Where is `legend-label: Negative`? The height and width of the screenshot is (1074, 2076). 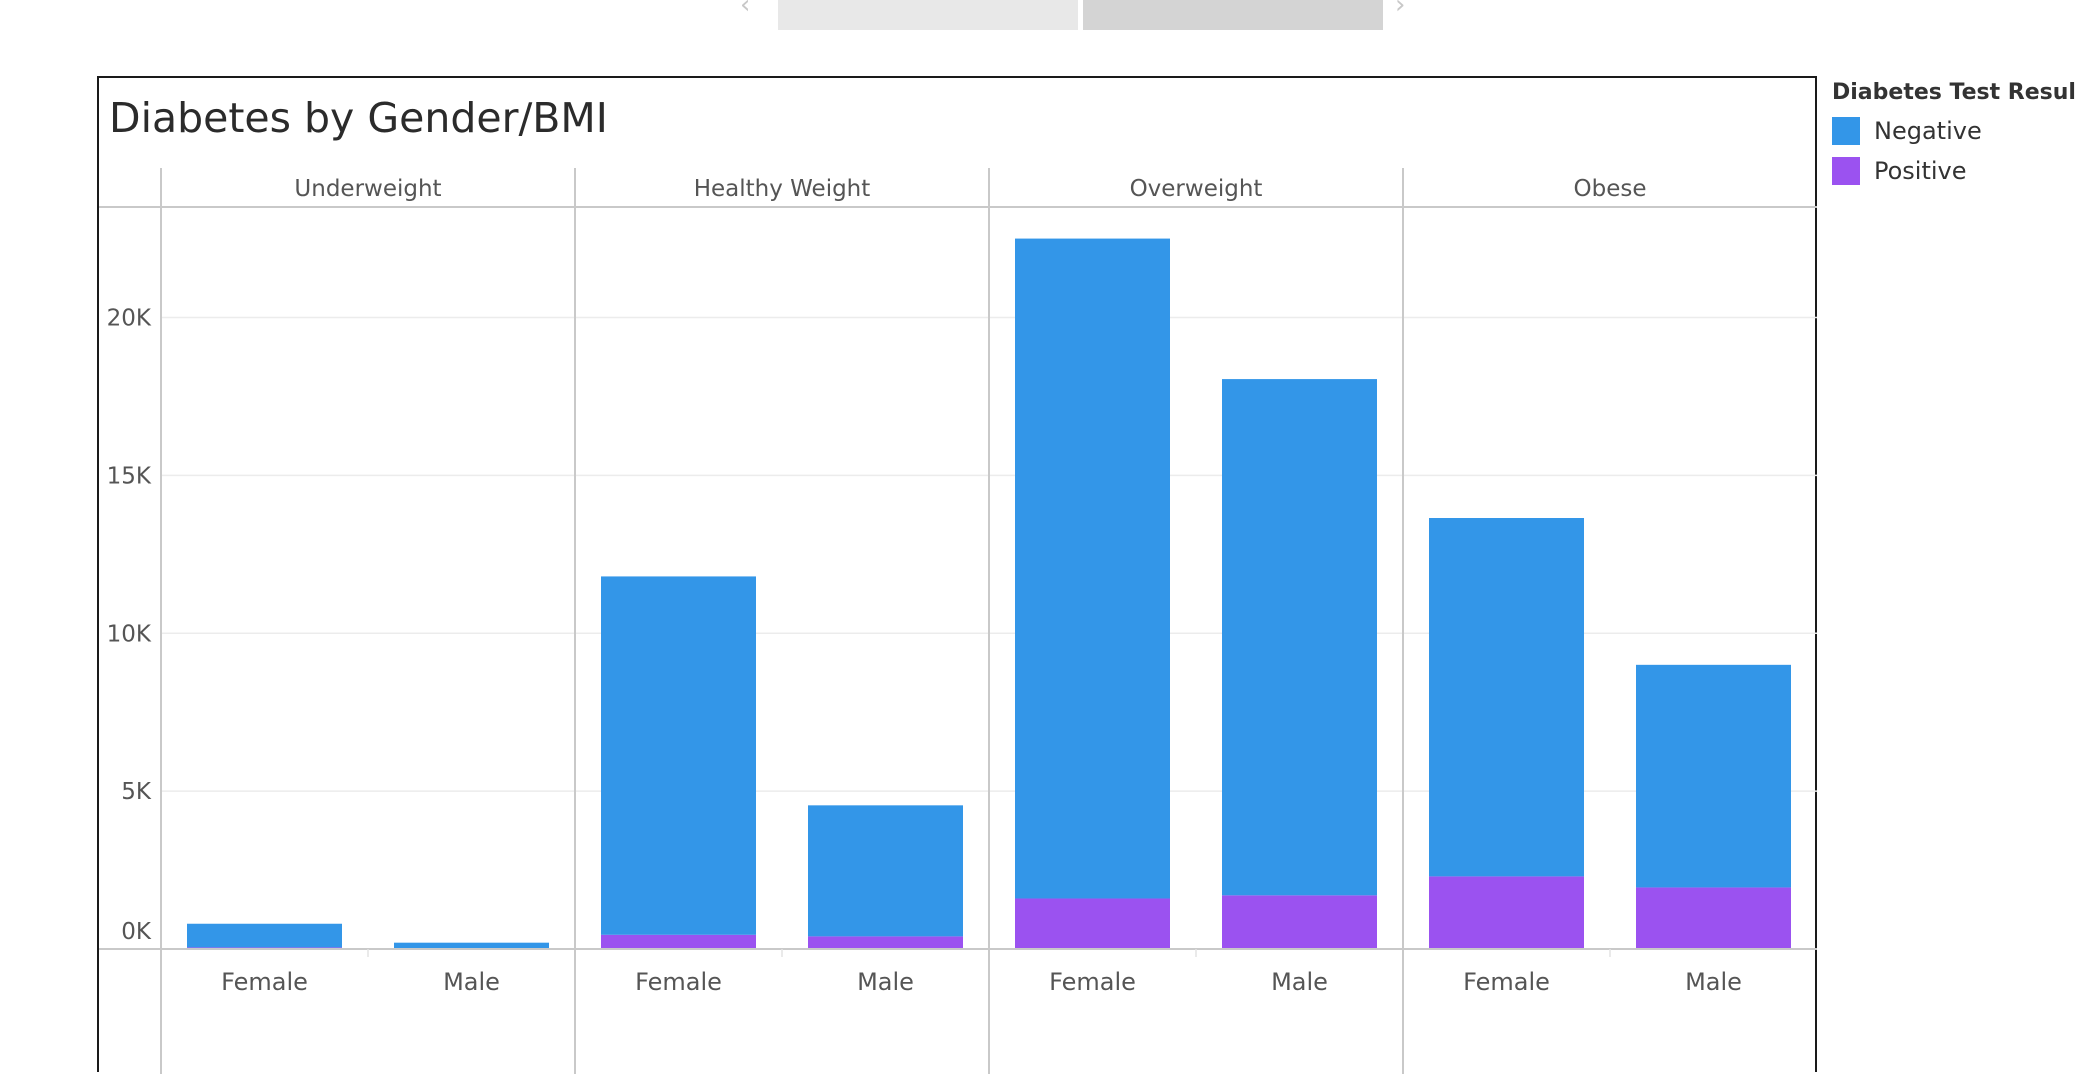 legend-label: Negative is located at coordinates (1928, 131).